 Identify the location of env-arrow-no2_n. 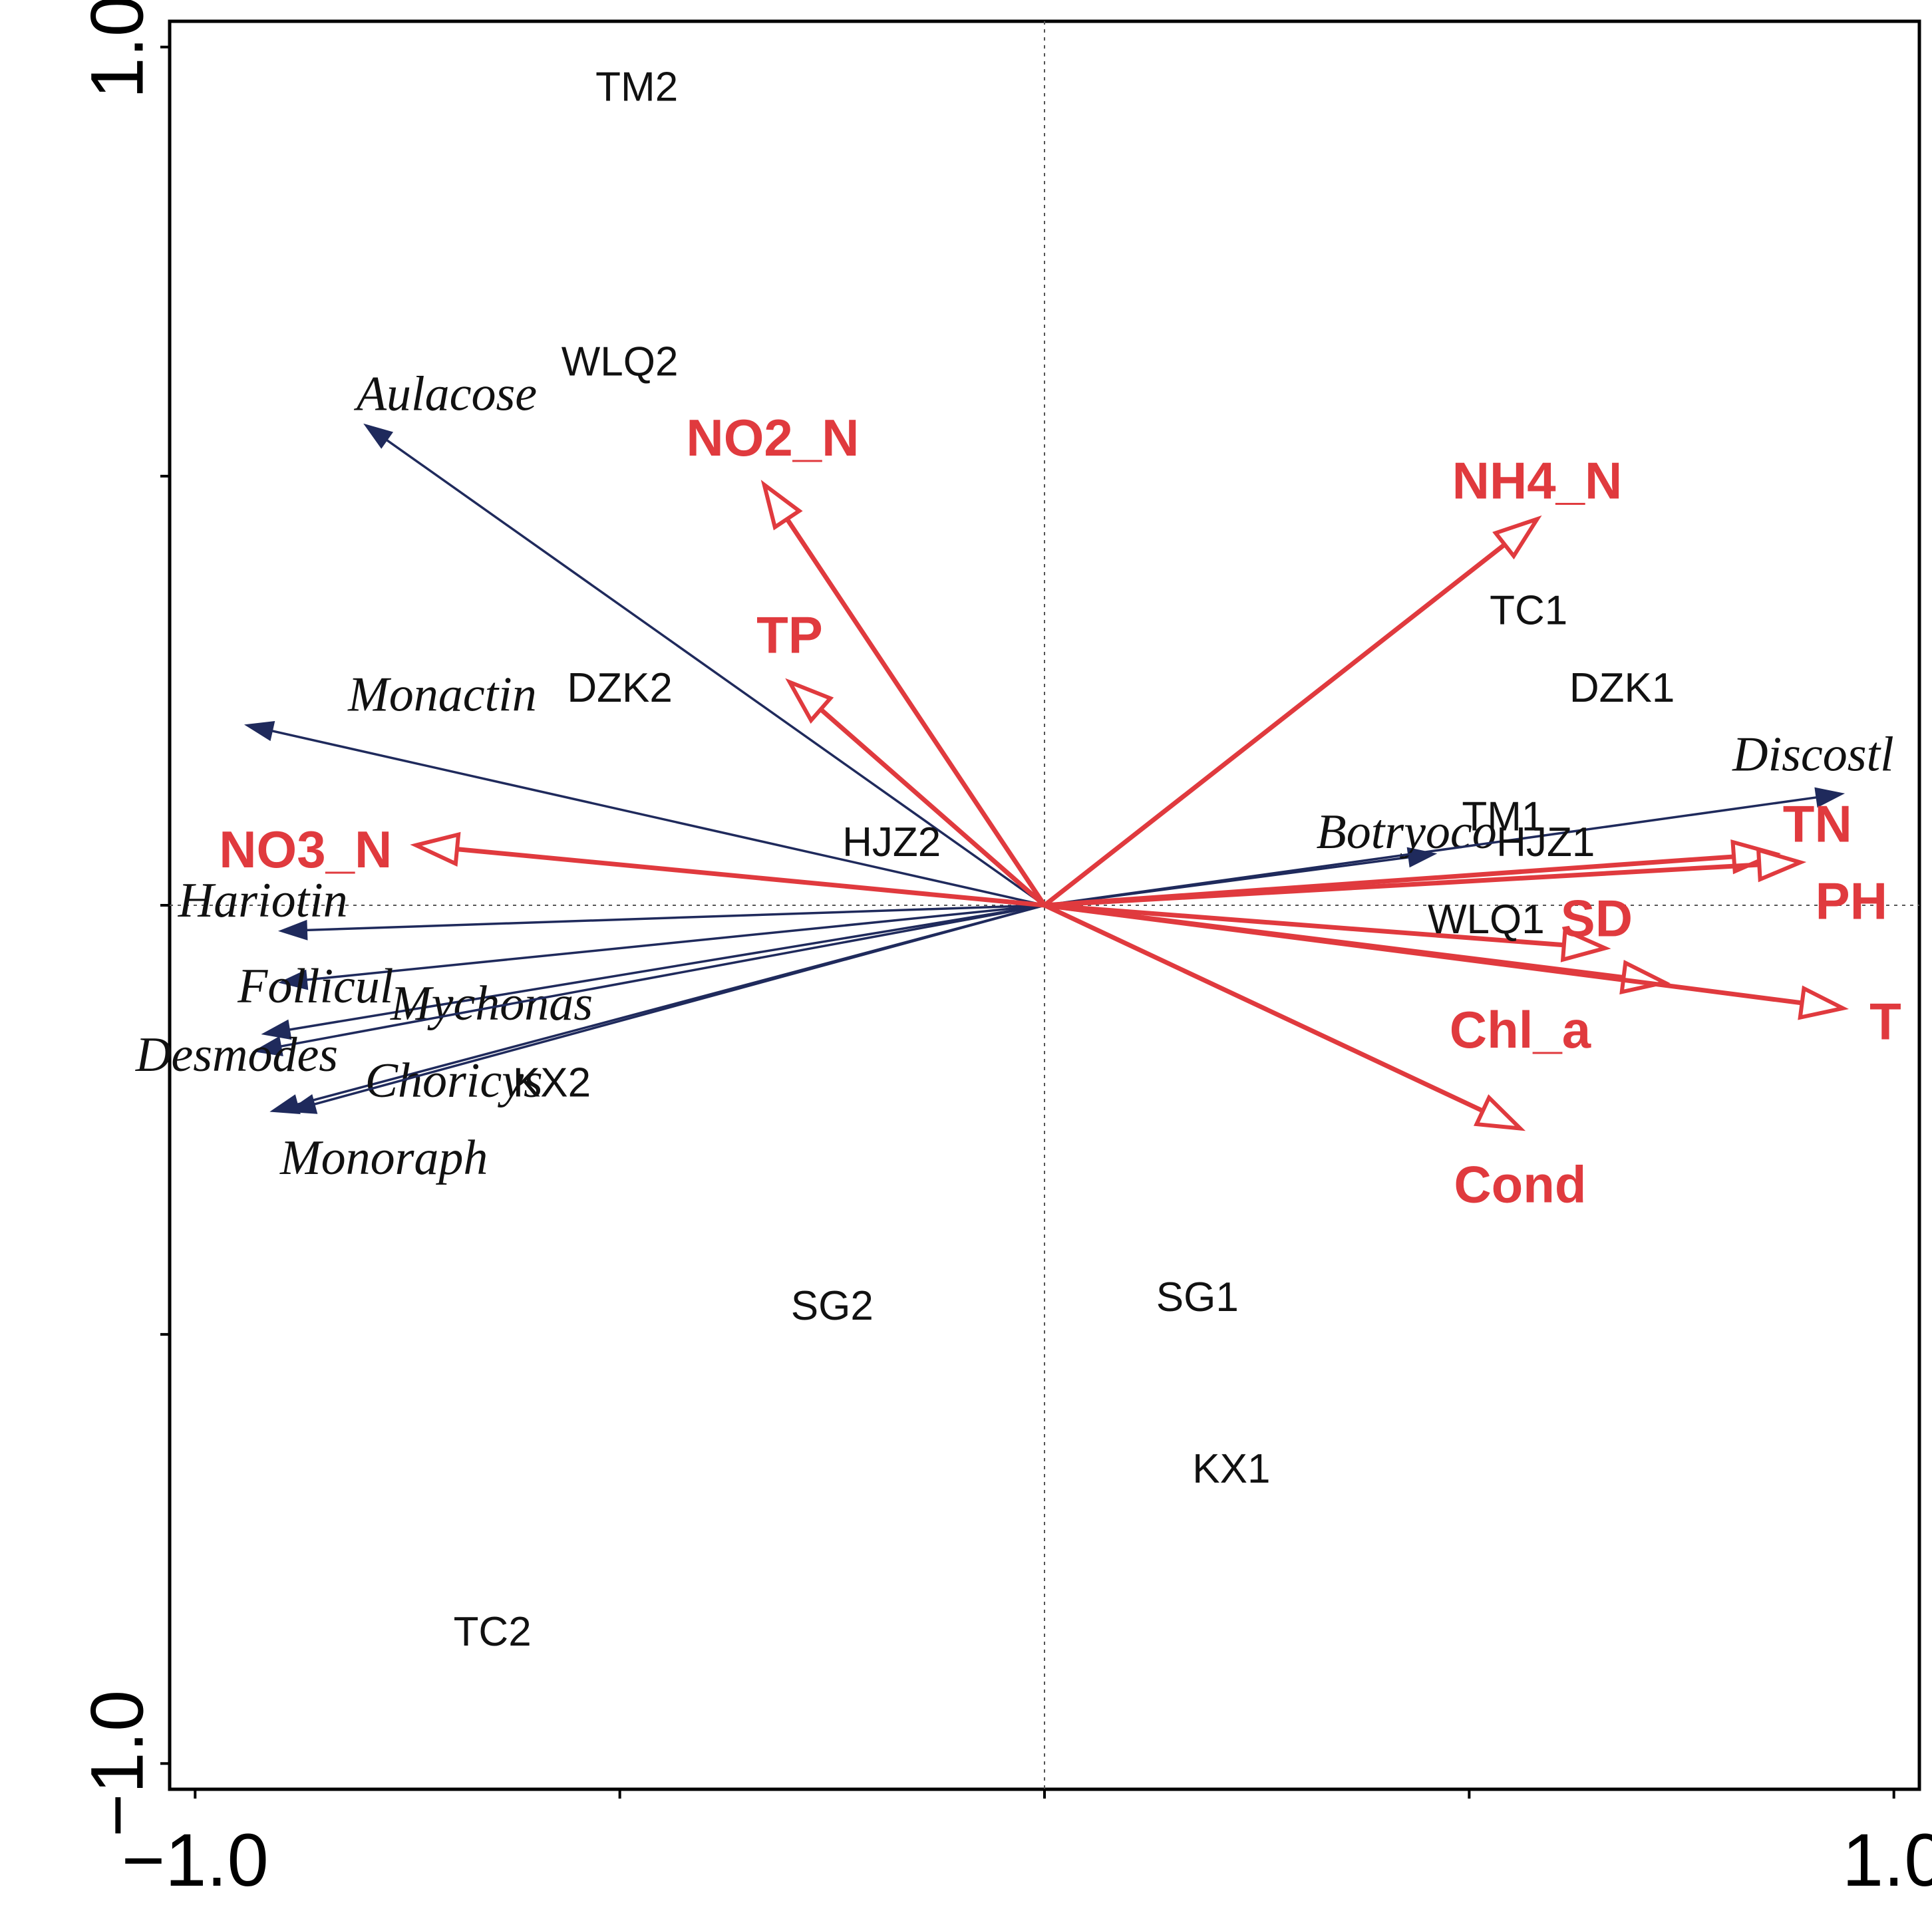
(915, 712).